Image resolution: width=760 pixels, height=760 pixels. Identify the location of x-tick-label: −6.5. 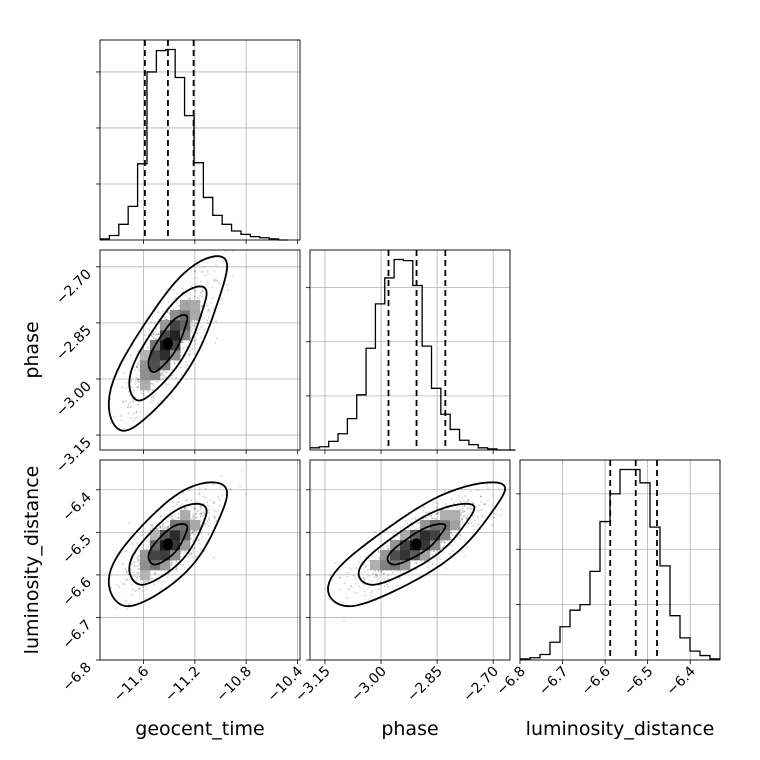
(638, 681).